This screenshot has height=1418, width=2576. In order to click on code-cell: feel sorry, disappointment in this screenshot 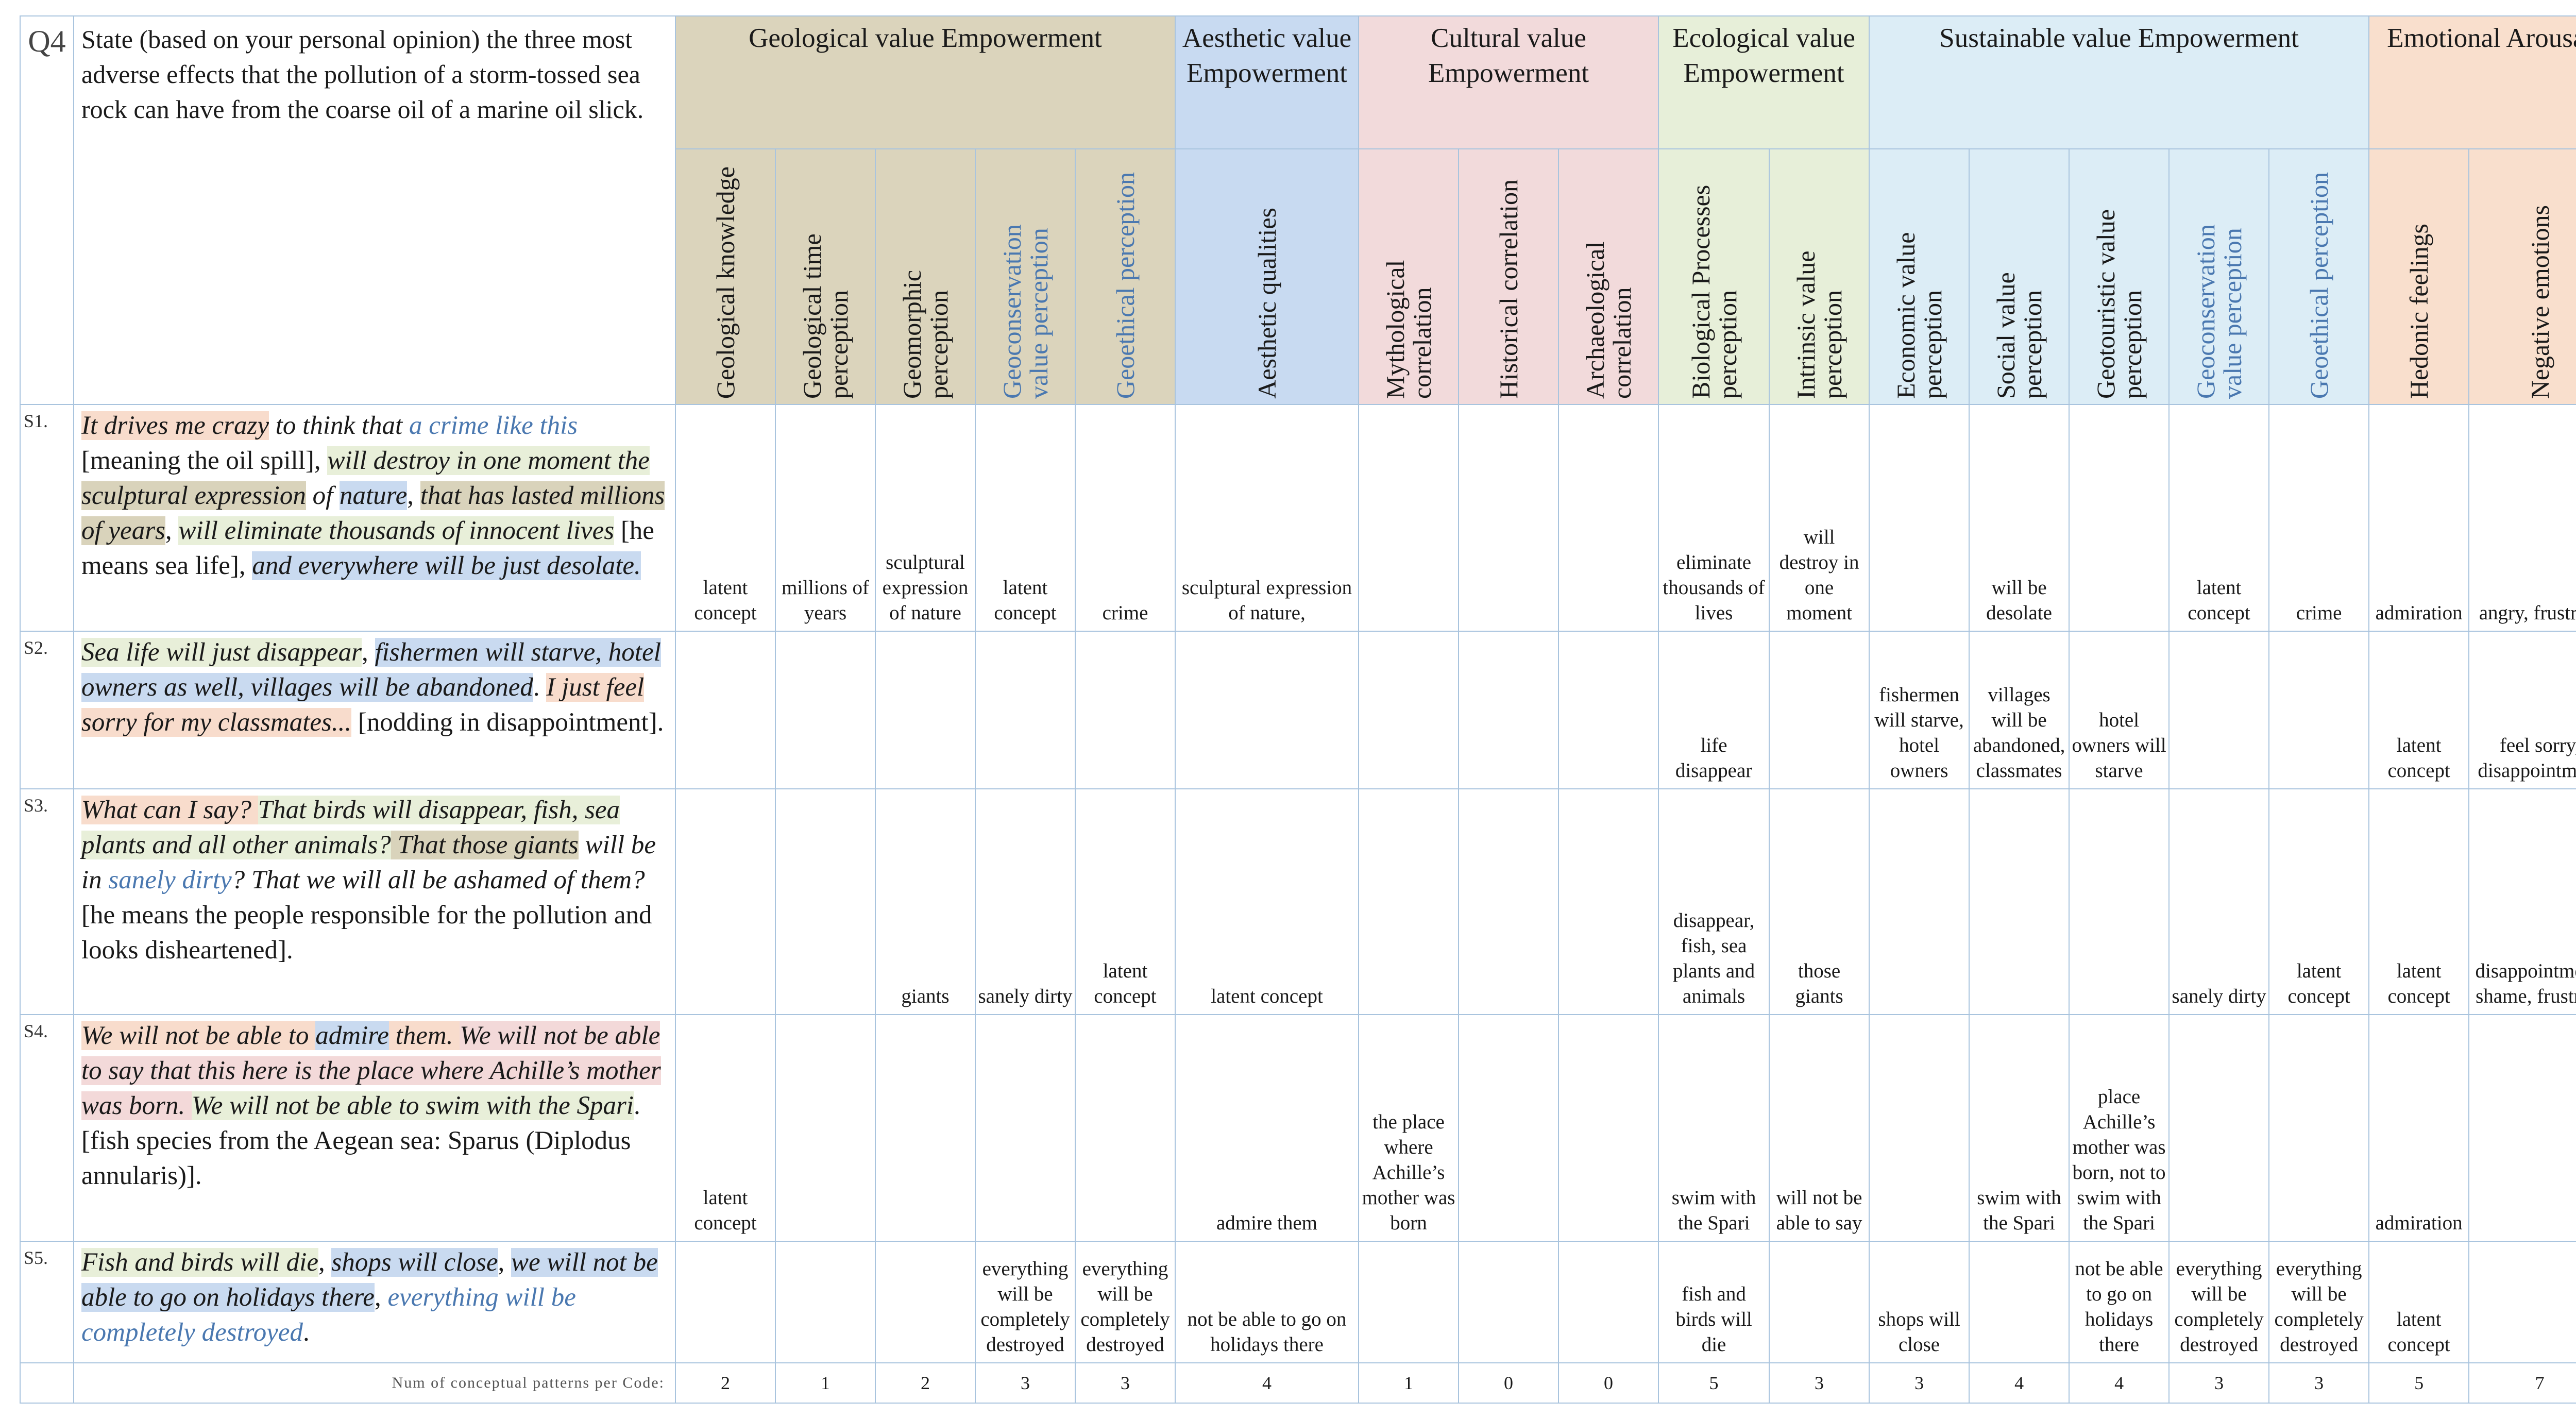, I will do `click(2522, 710)`.